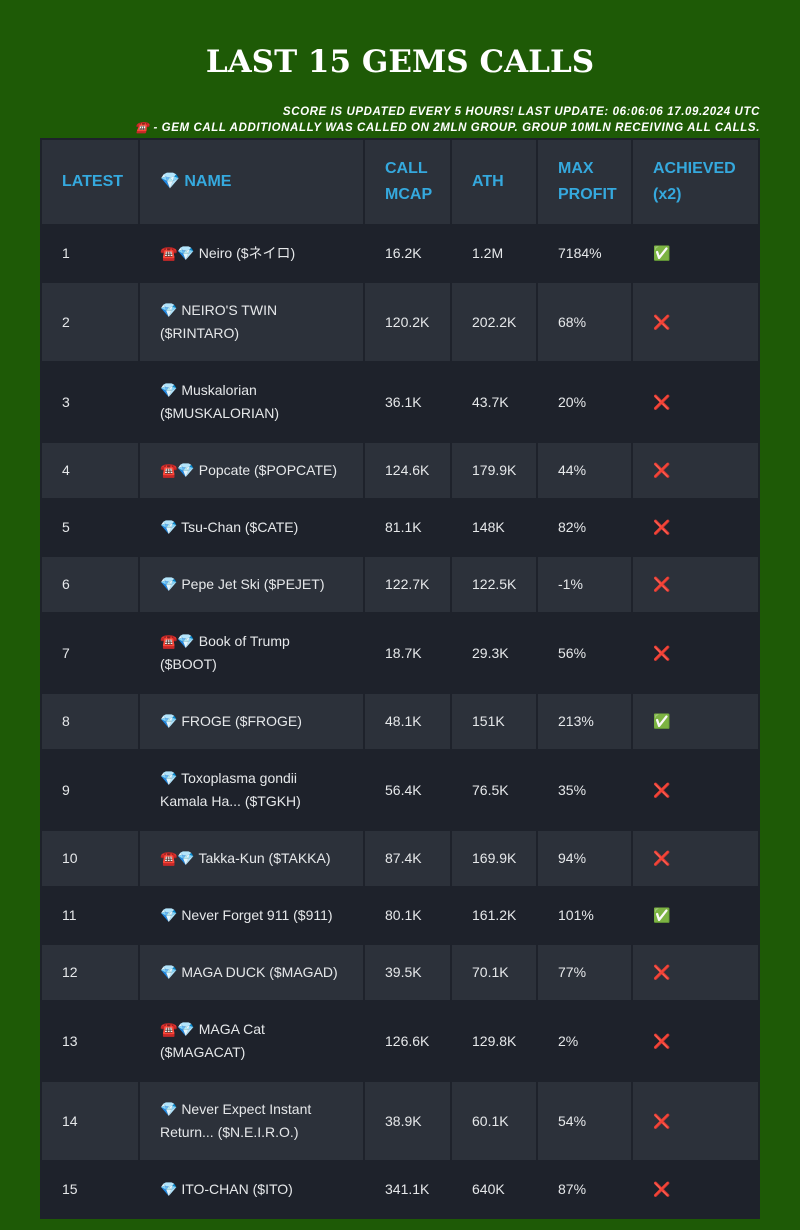 This screenshot has width=800, height=1230. Describe the element at coordinates (403, 527) in the screenshot. I see `table-cell: 81.1K` at that location.